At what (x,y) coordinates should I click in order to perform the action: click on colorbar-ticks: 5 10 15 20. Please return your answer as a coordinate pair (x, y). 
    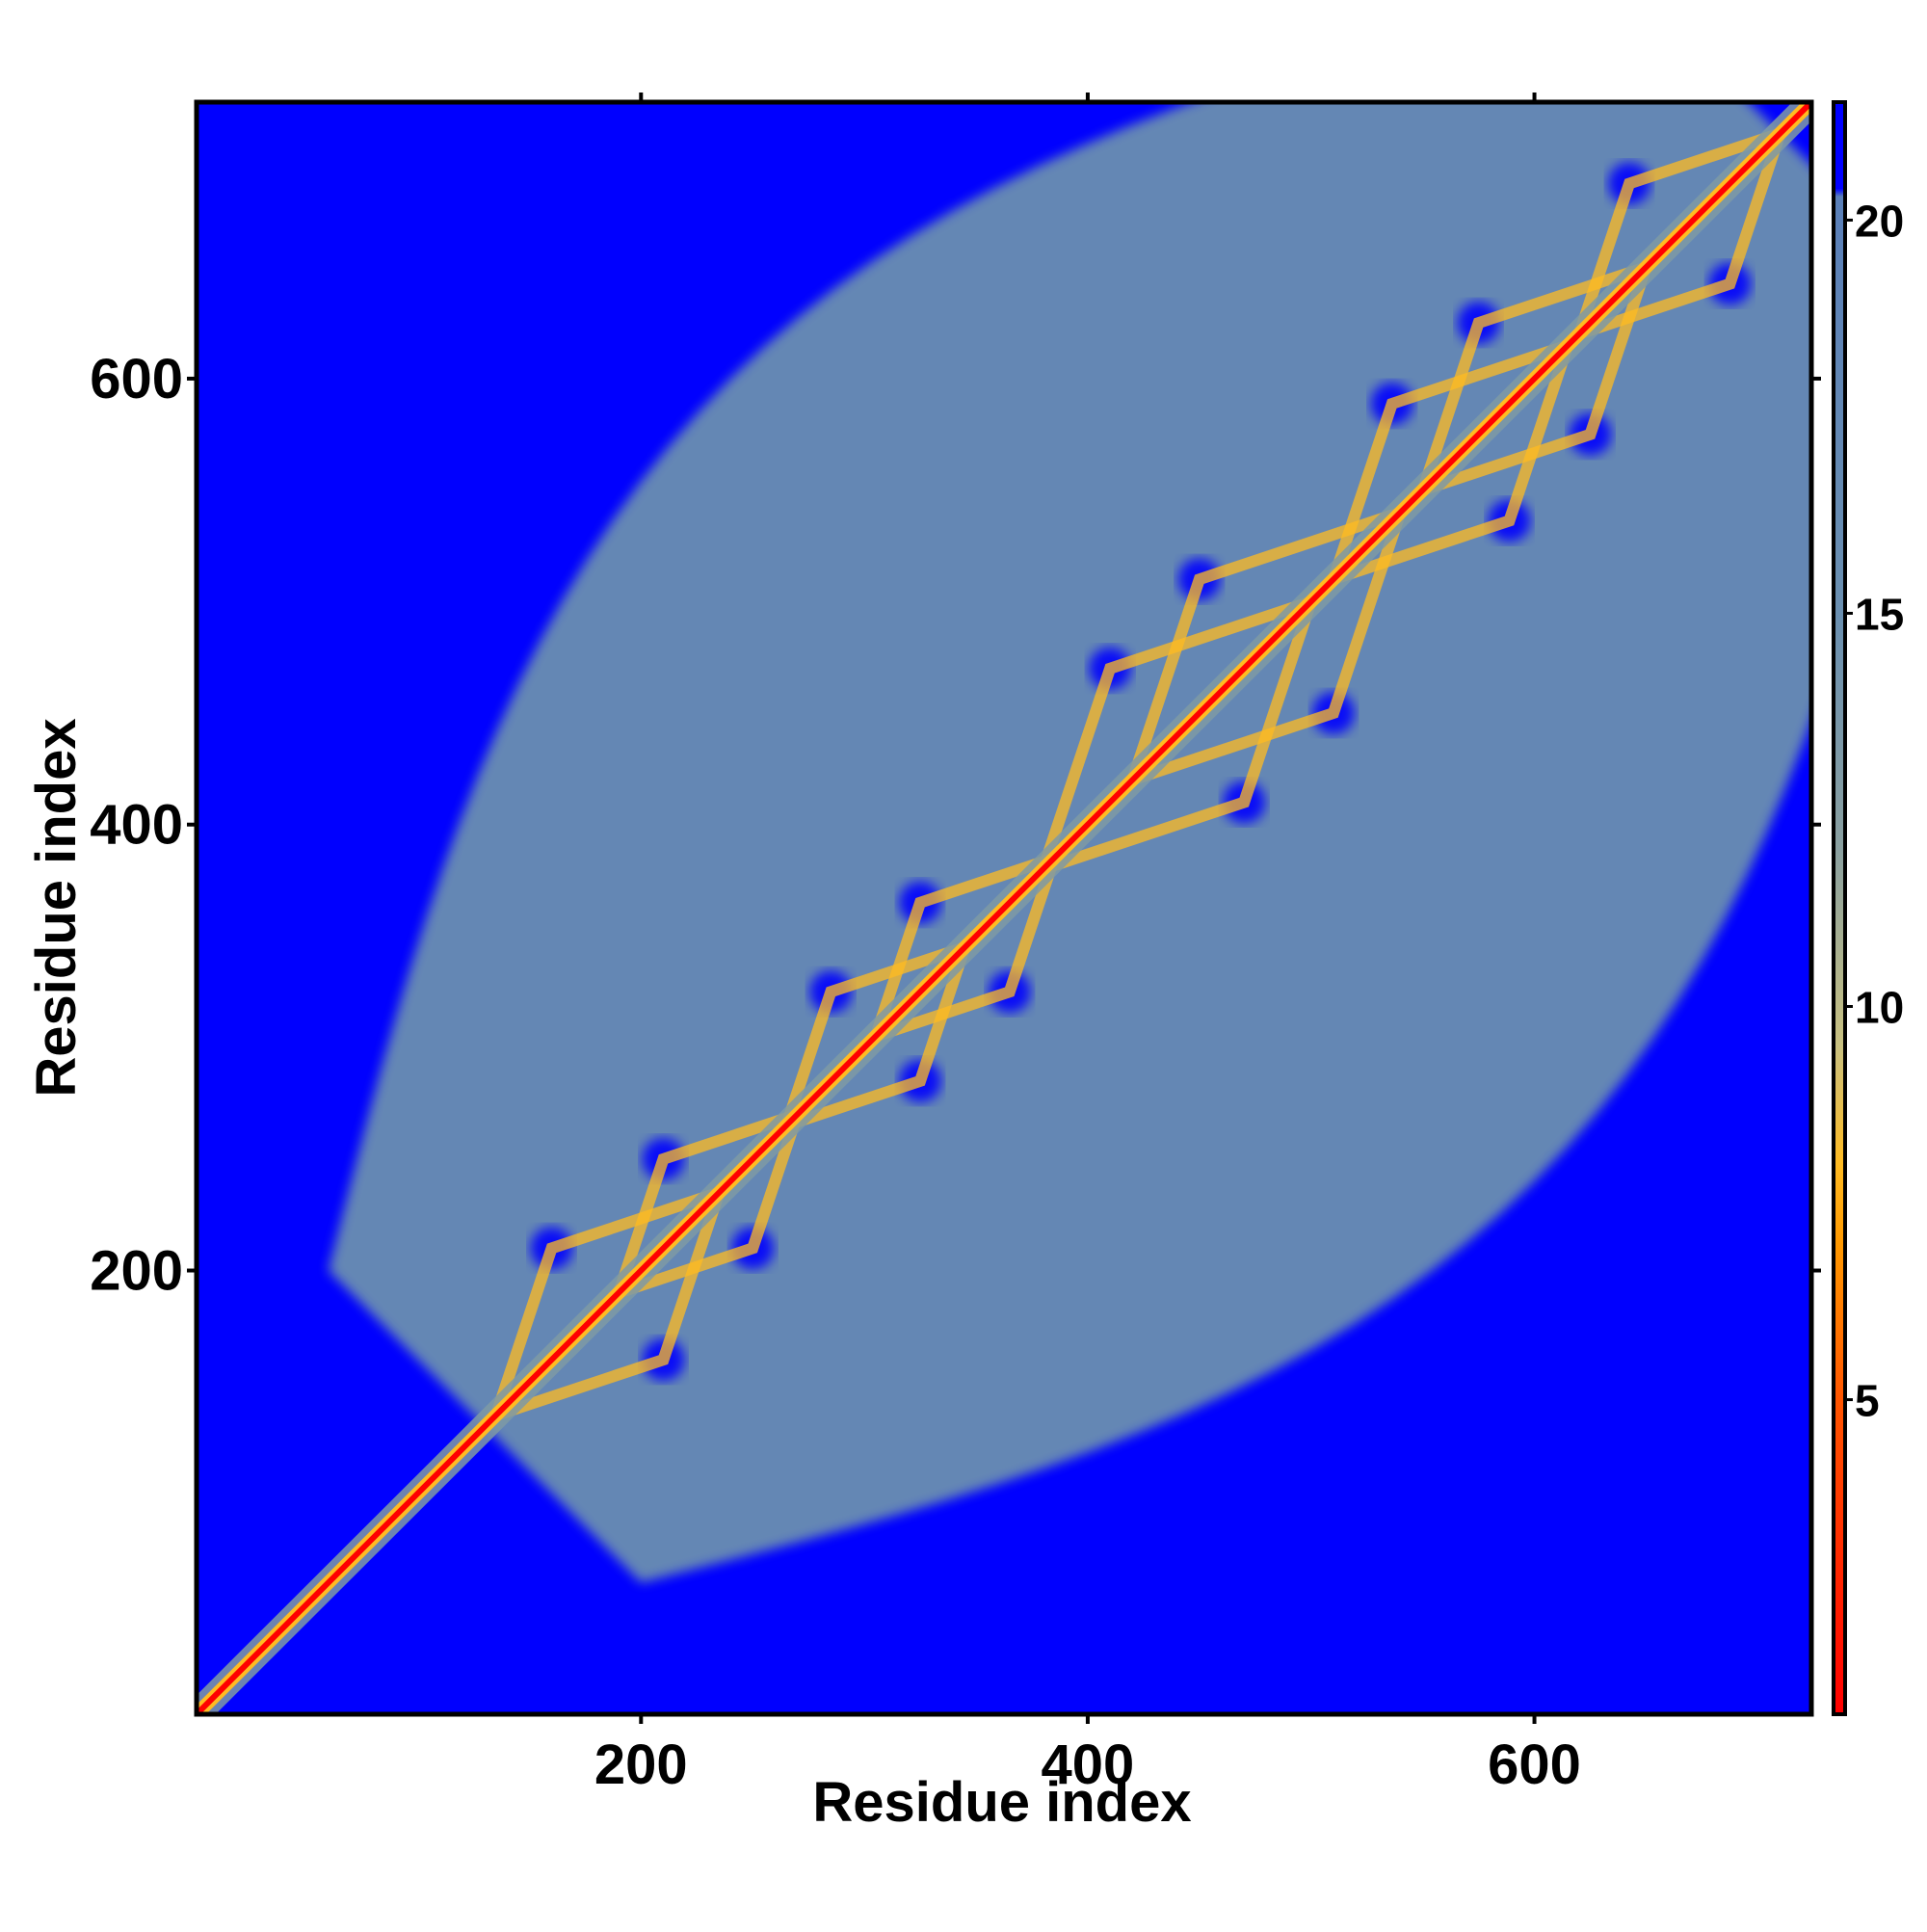
    Looking at the image, I should click on (1874, 811).